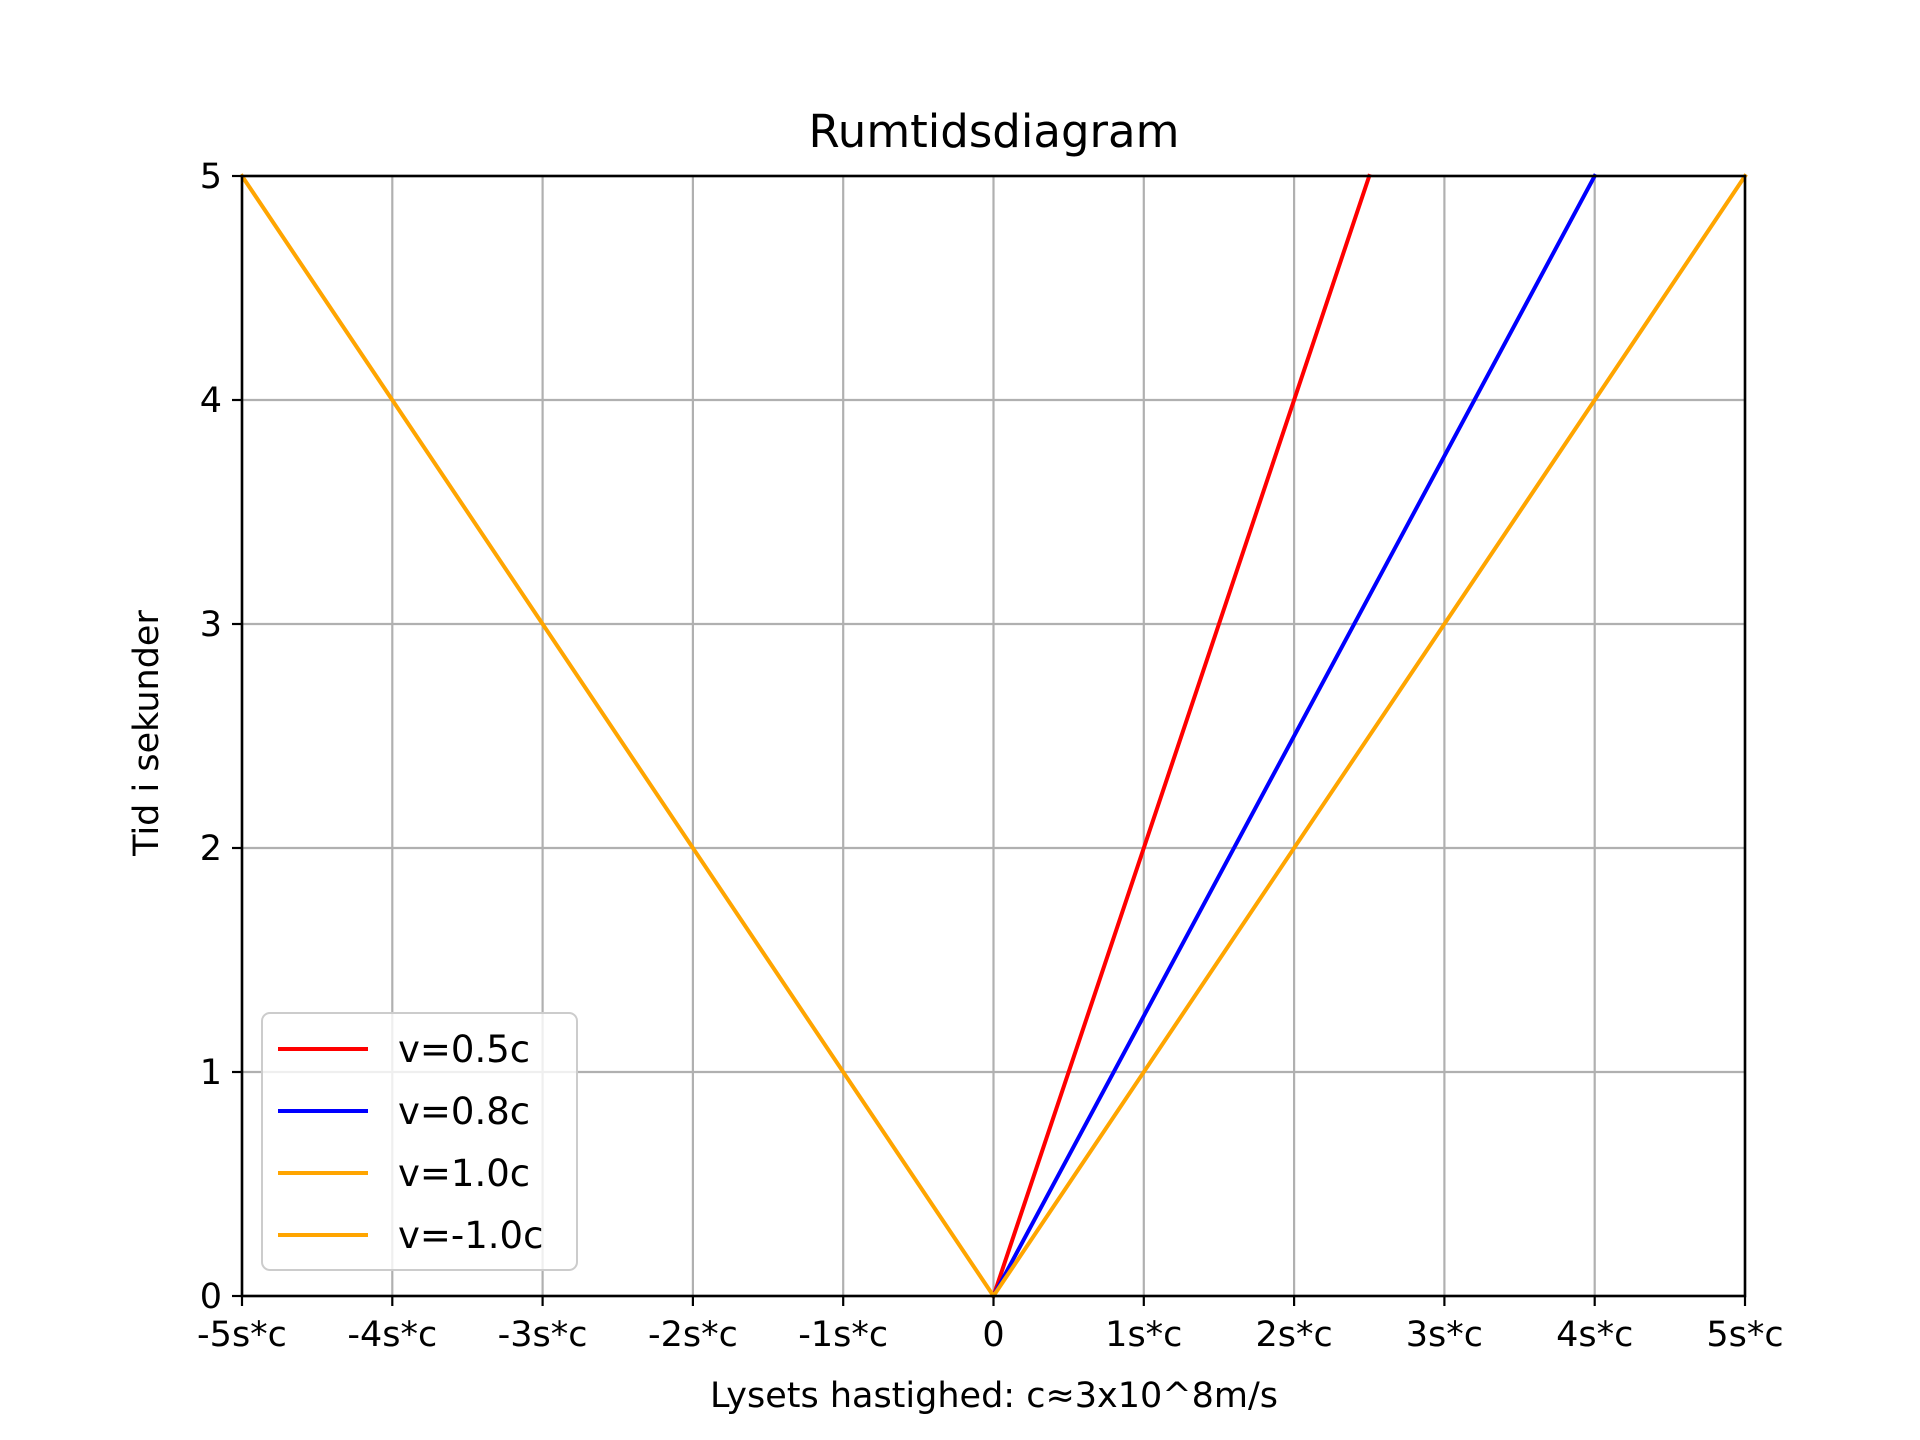  I want to click on legend-label-2: v=1.0c, so click(464, 1173).